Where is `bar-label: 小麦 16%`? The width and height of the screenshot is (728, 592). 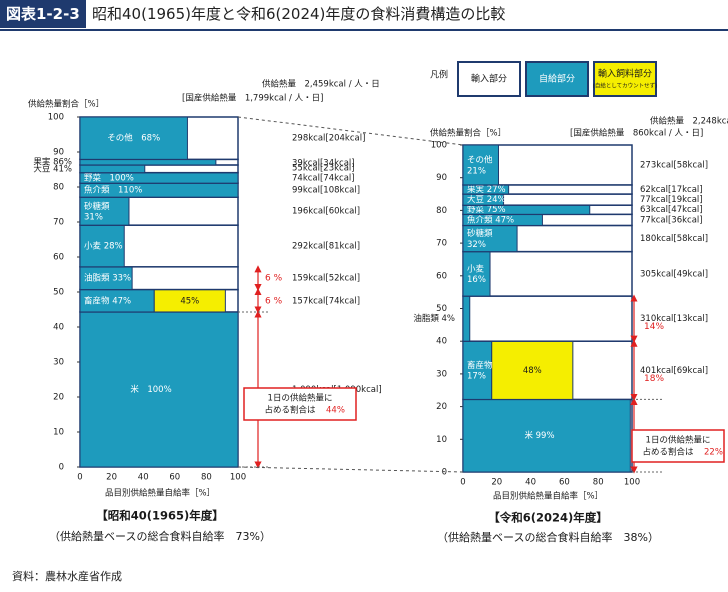
bar-label: 小麦 16% is located at coordinates (476, 274).